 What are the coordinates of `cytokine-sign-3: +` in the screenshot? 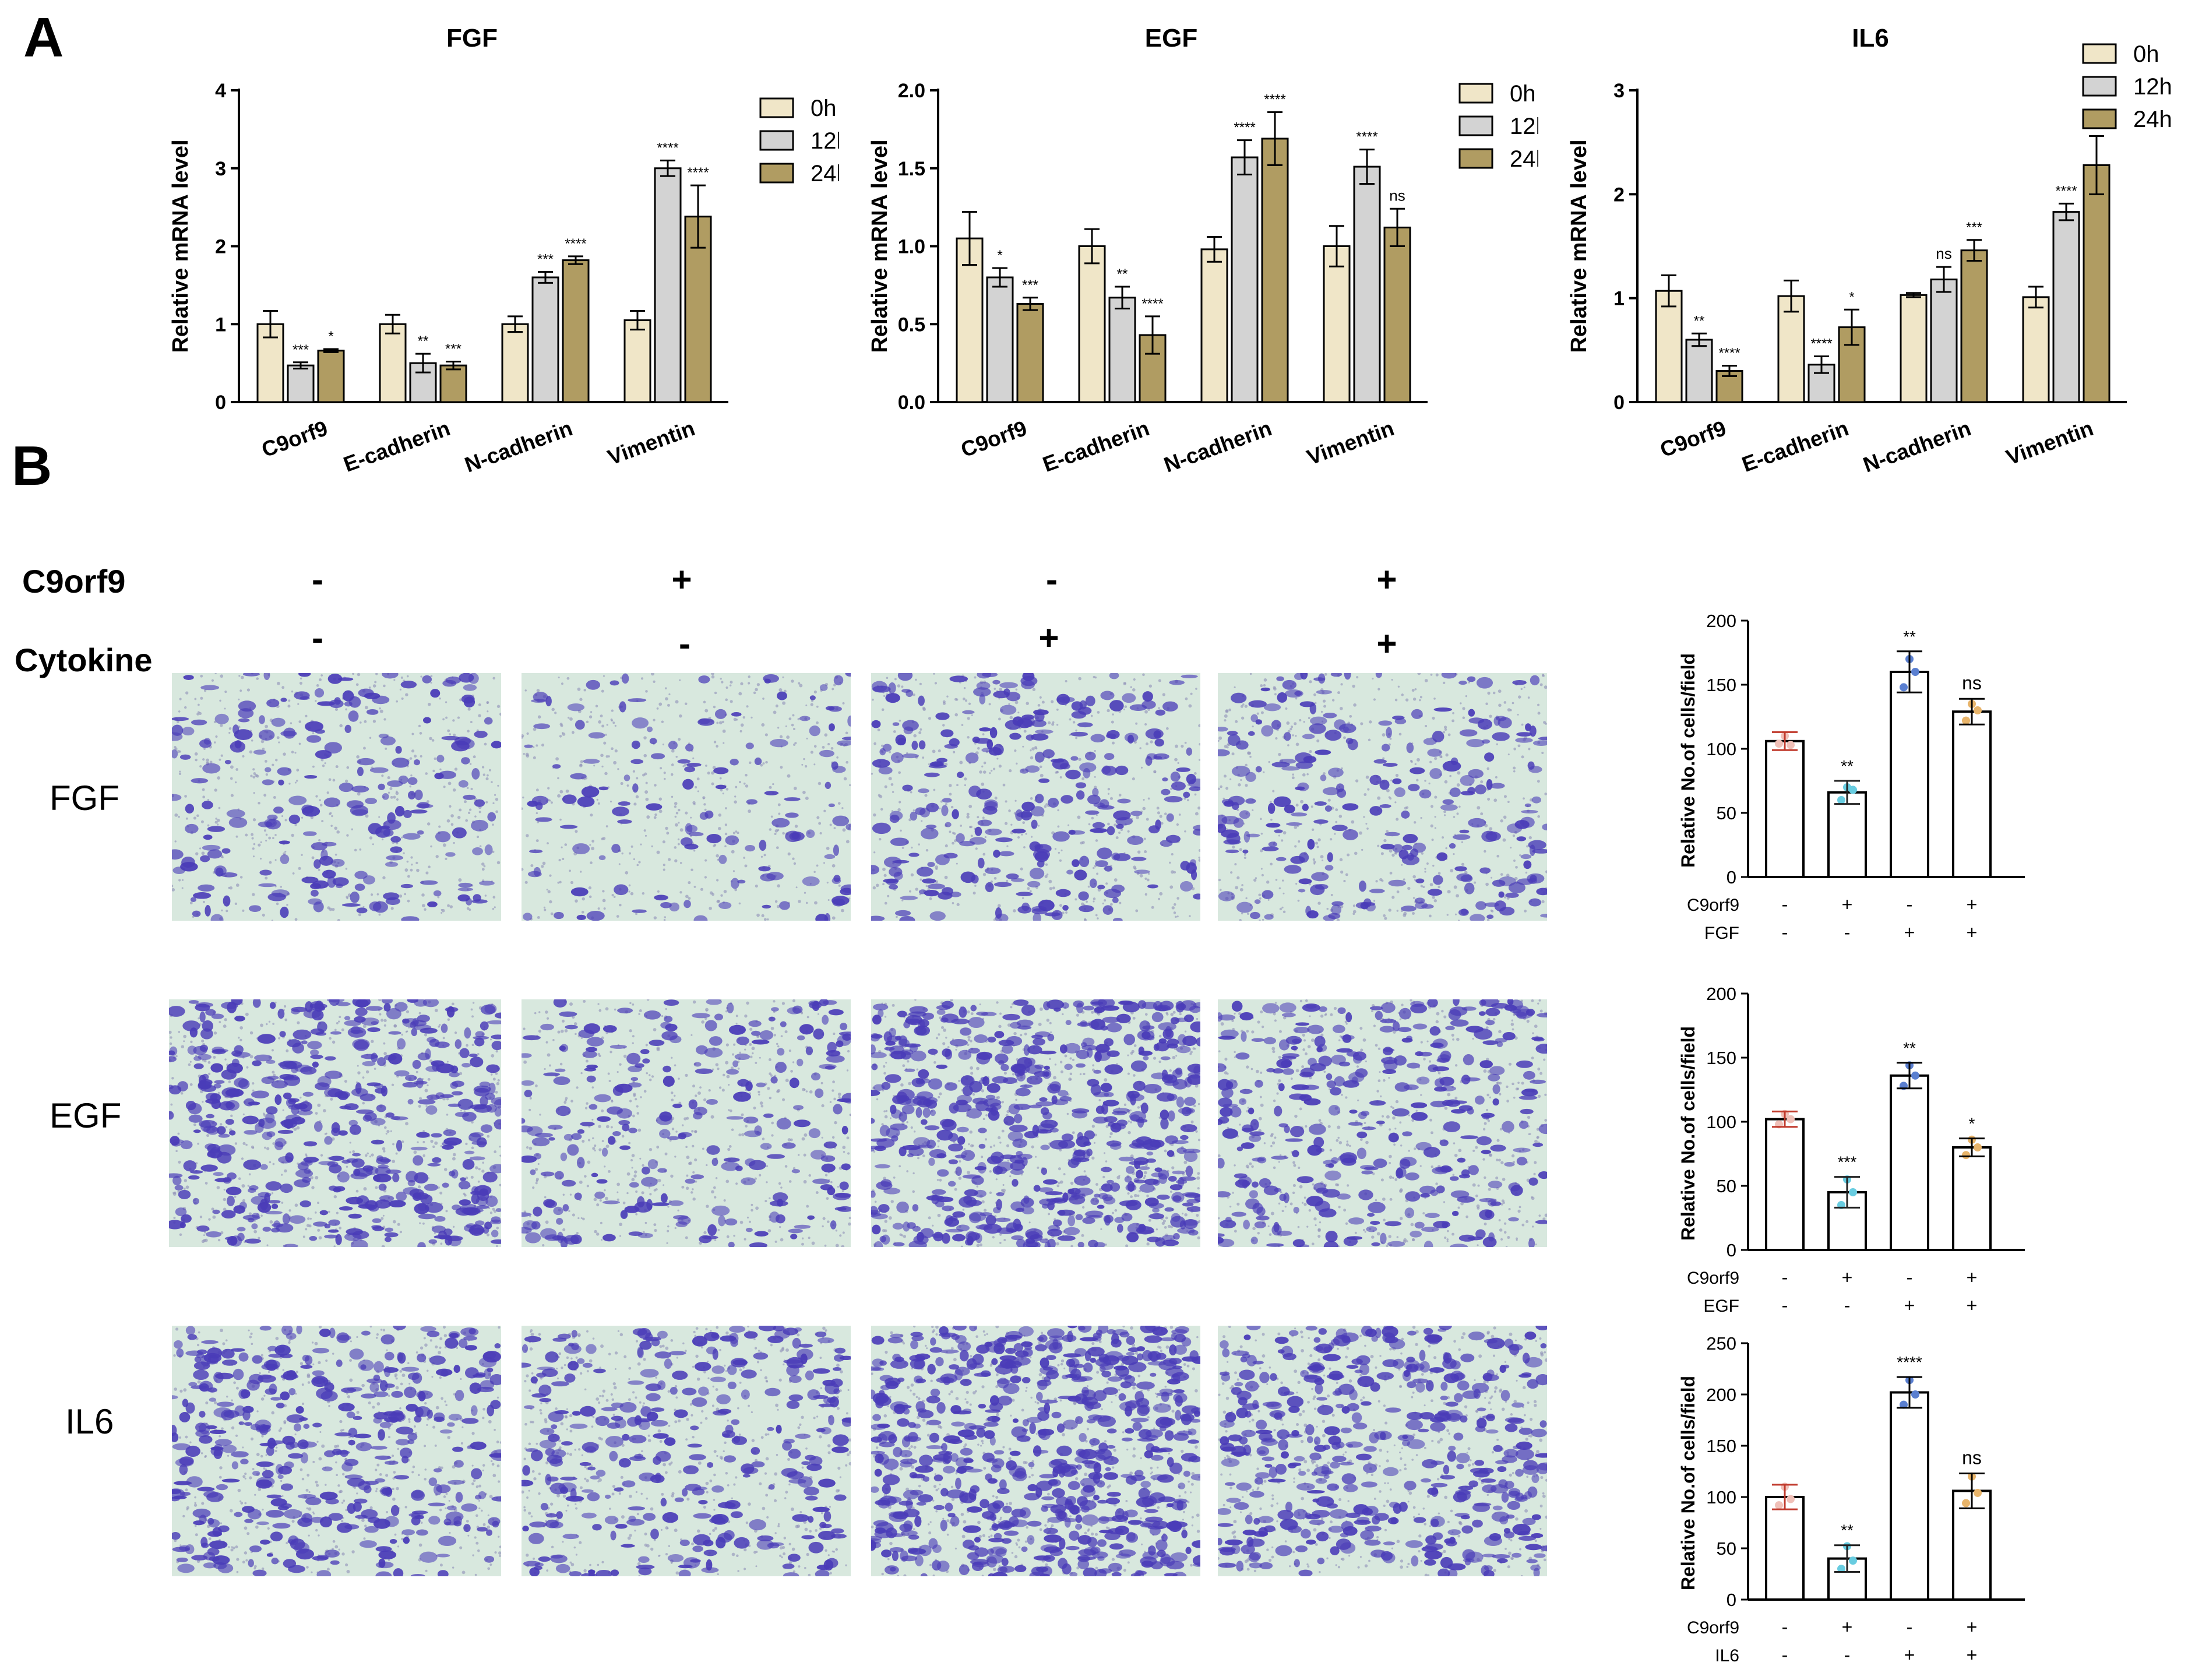 It's located at (1048, 637).